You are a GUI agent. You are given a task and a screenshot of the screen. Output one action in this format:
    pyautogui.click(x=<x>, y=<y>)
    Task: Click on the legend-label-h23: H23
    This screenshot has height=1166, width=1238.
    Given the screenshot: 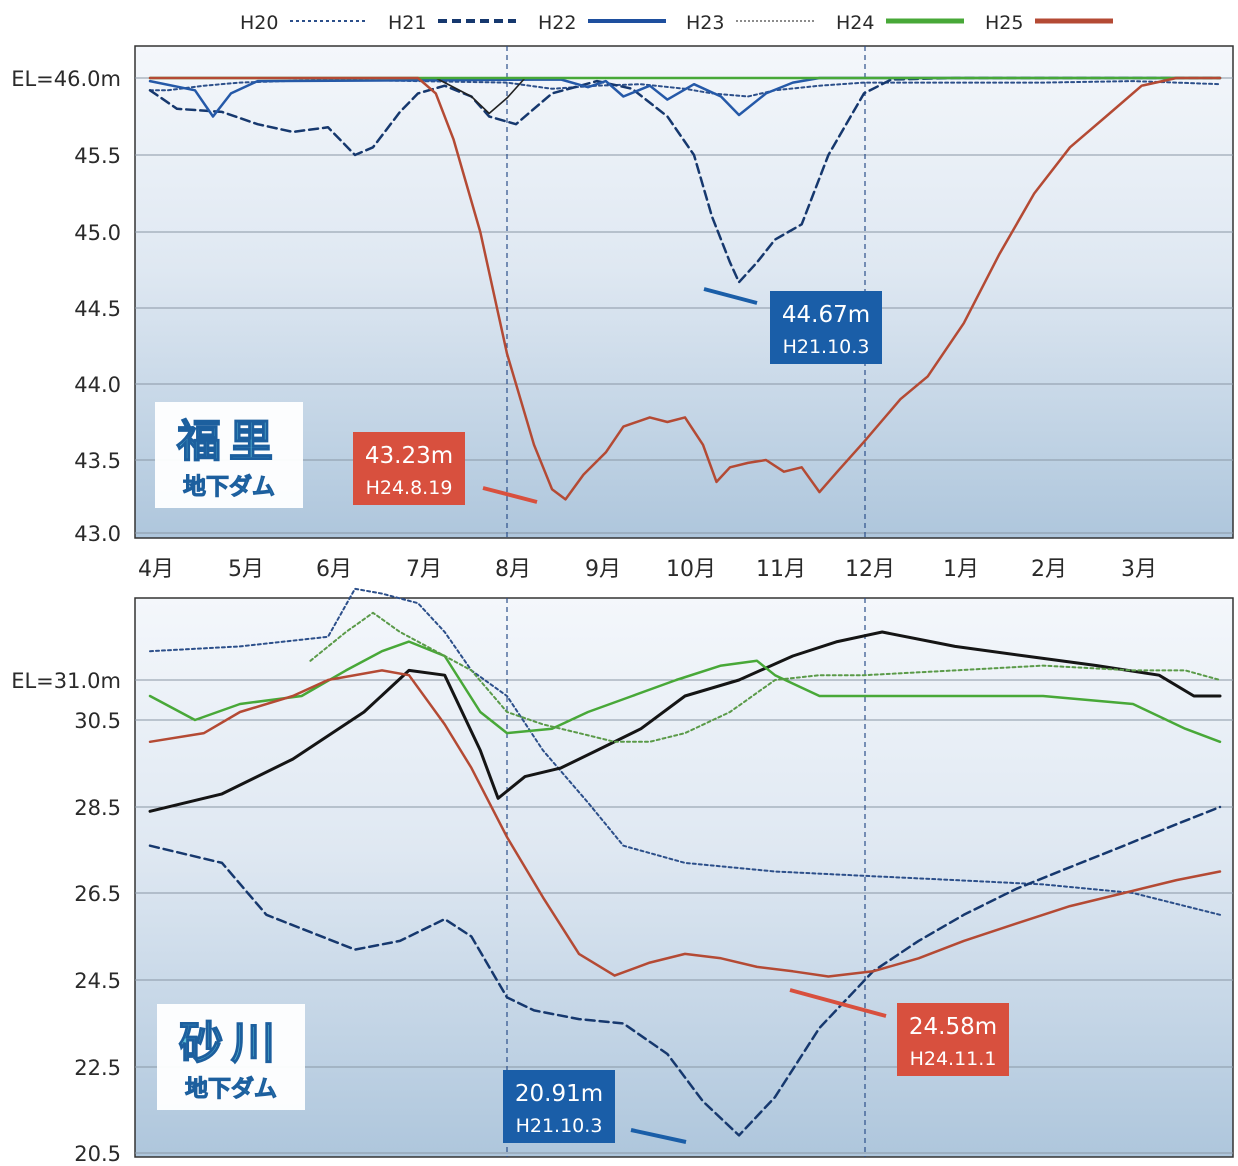 What is the action you would take?
    pyautogui.click(x=705, y=23)
    